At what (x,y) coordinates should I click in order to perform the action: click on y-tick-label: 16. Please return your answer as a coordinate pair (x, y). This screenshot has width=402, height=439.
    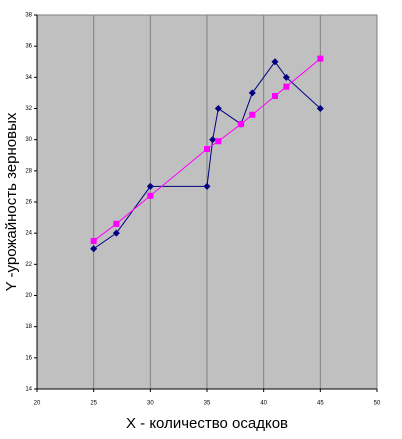
    Looking at the image, I should click on (28, 358).